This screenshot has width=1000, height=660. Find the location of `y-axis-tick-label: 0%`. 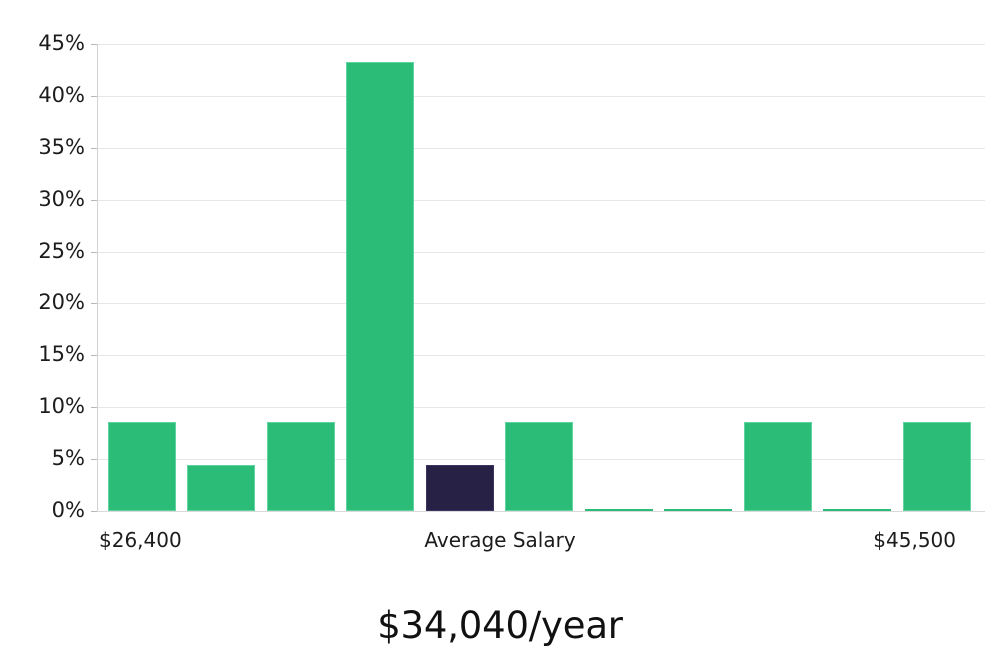

y-axis-tick-label: 0% is located at coordinates (68, 510).